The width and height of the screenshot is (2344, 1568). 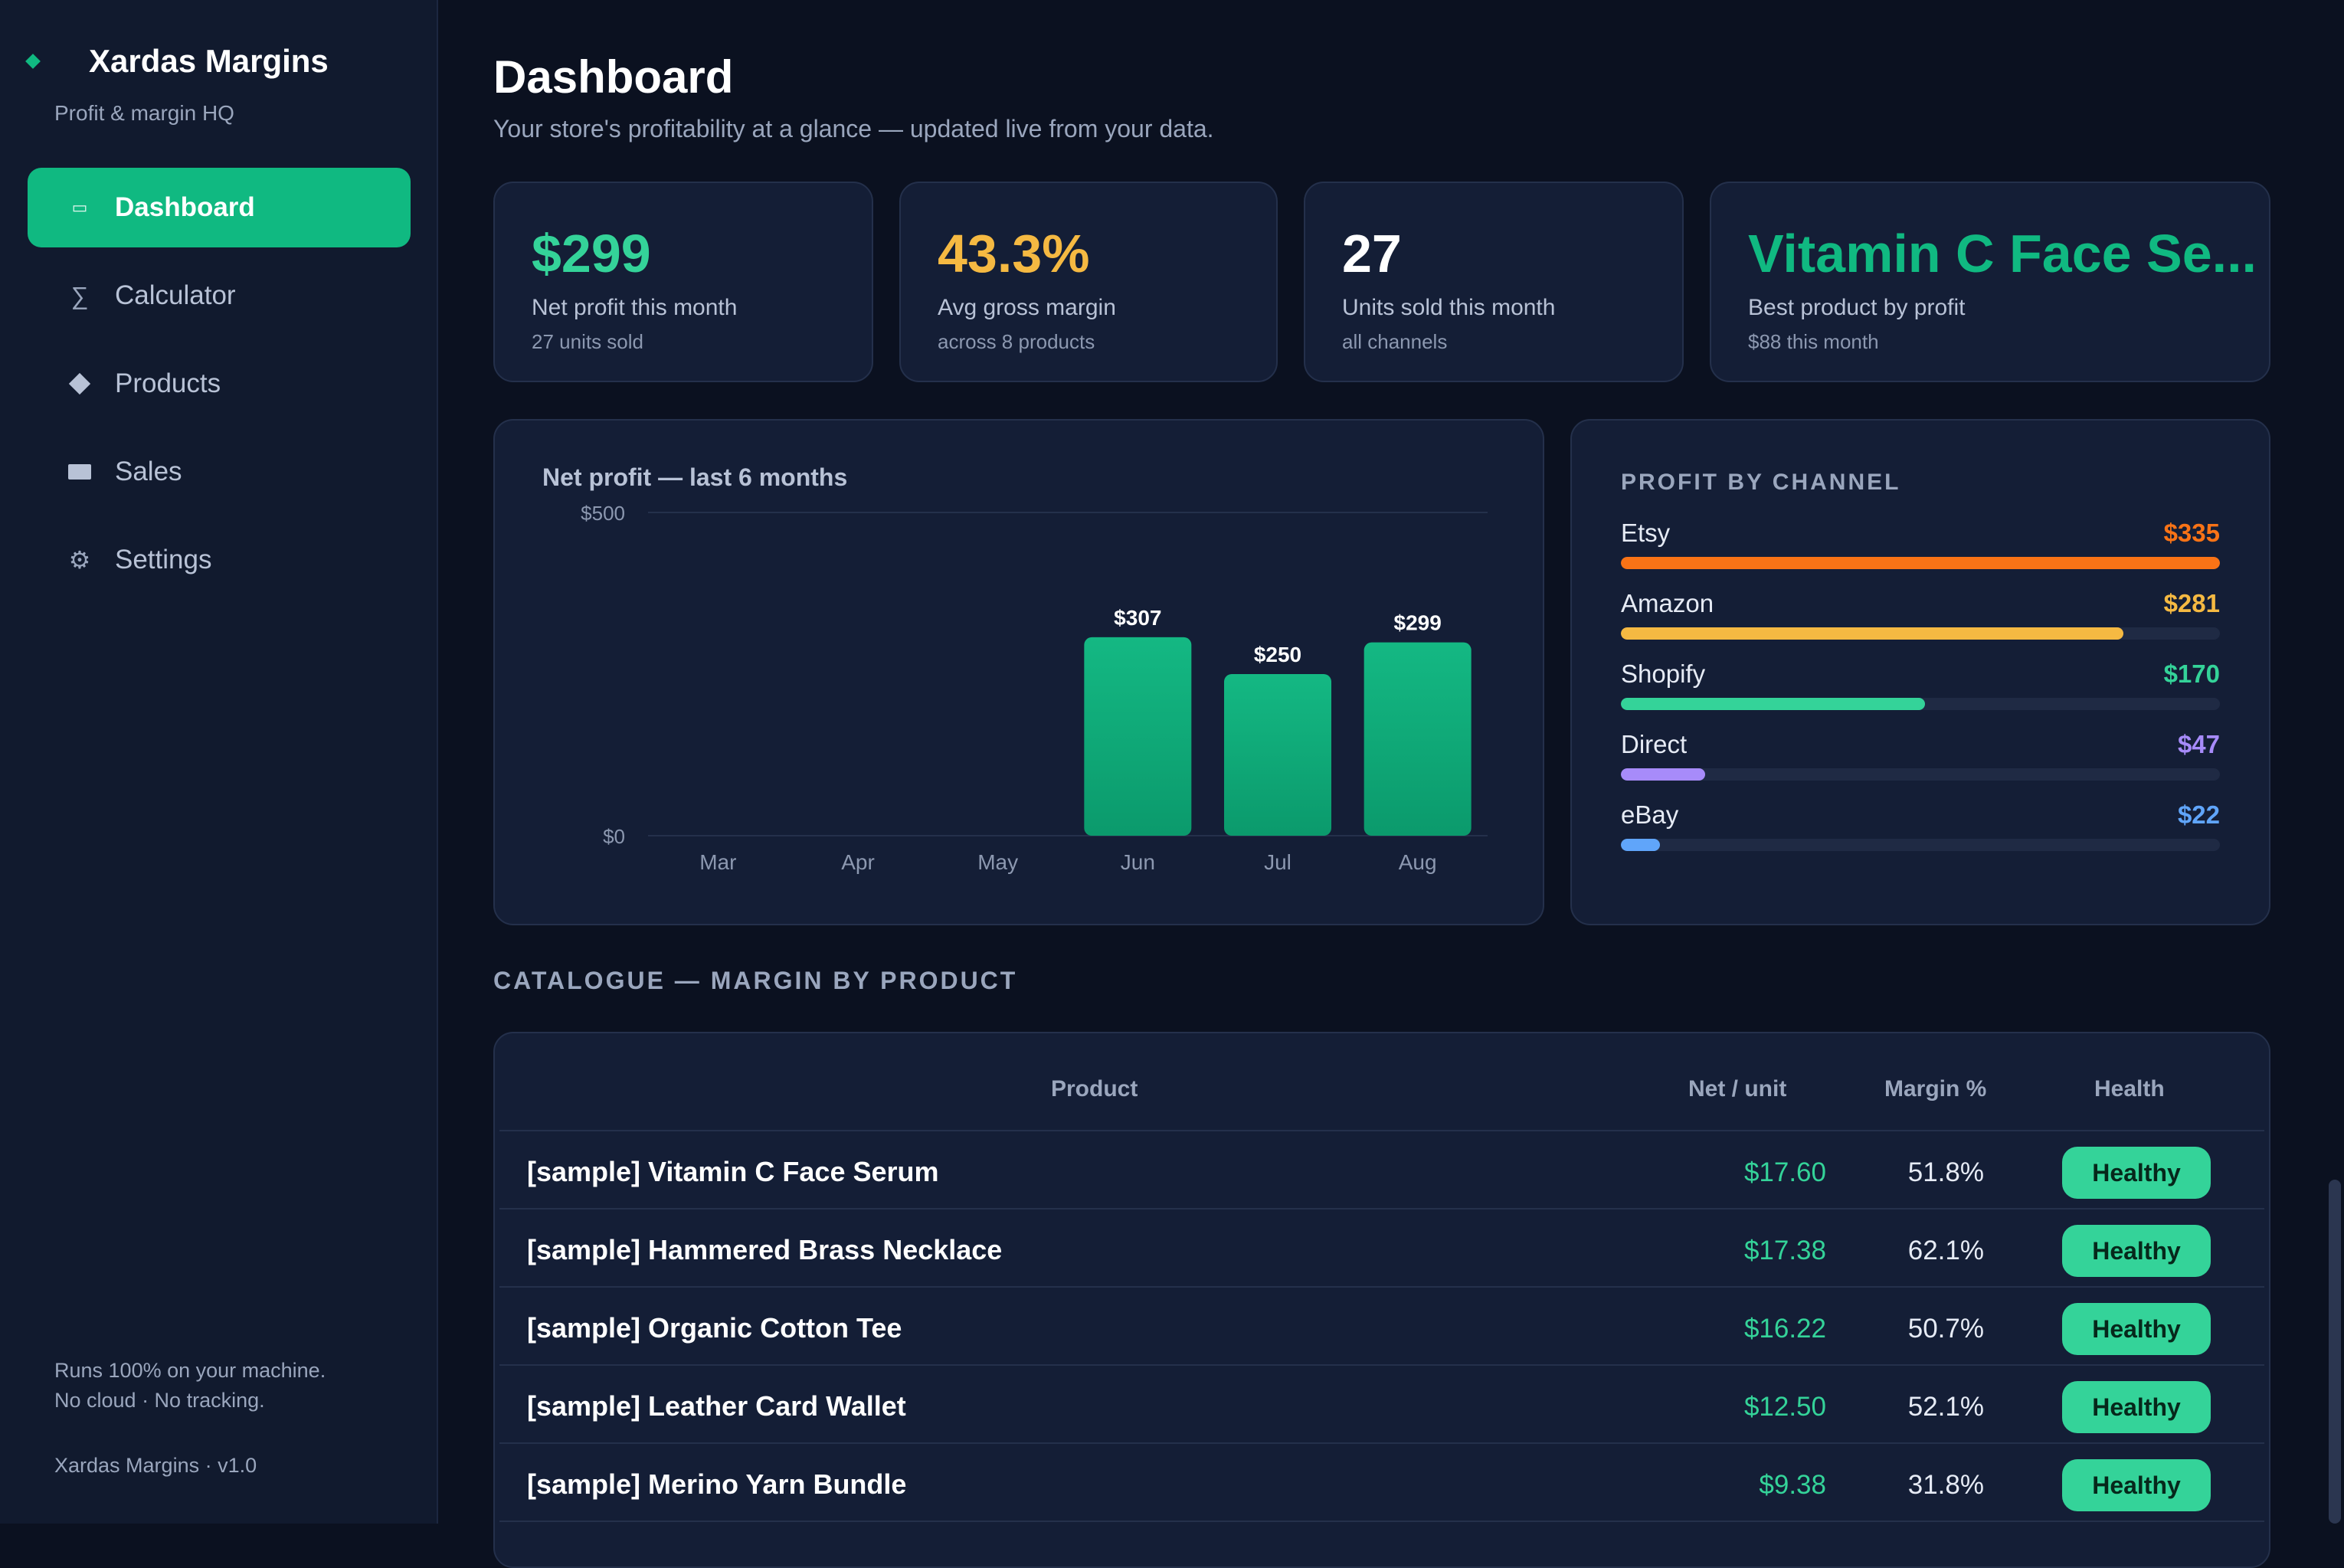 I want to click on x-tick-label: Jul, so click(x=1277, y=862).